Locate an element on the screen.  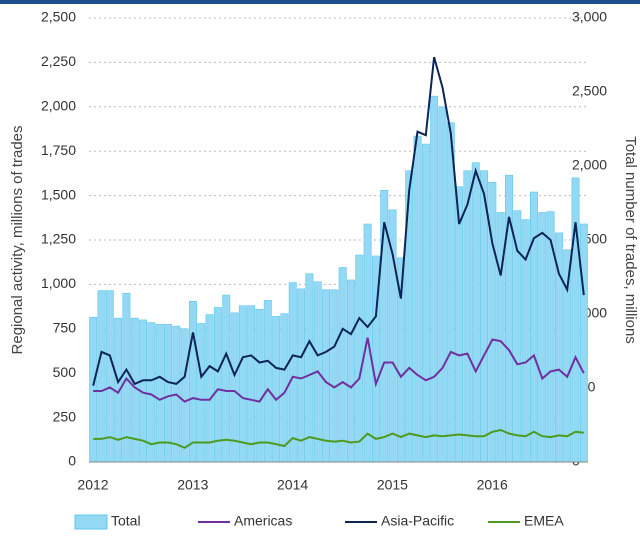
legend-label: Total is located at coordinates (126, 521).